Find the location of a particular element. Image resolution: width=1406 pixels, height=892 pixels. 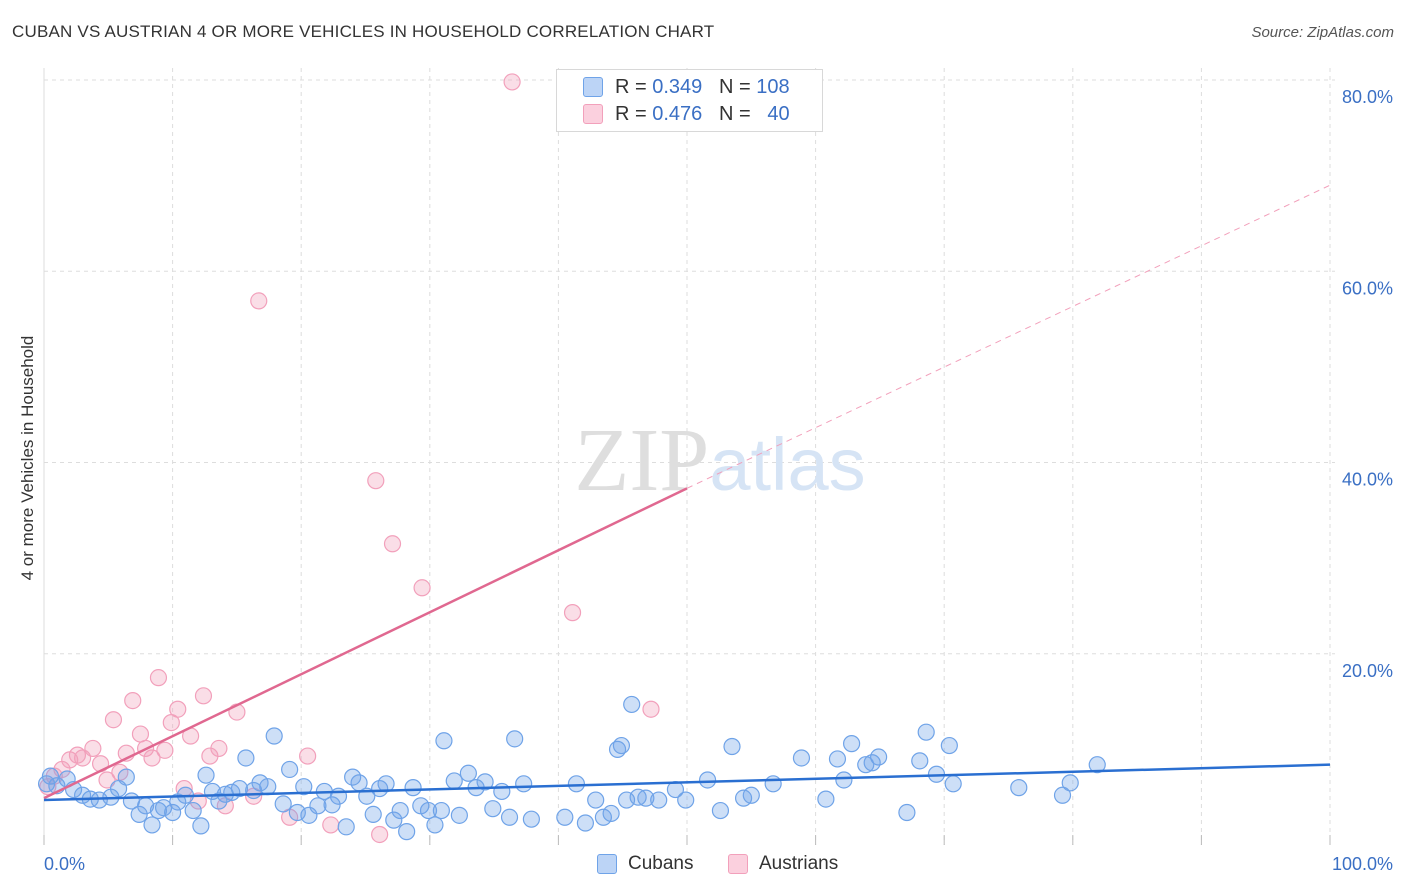

cubans-legend-swatch is located at coordinates (607, 864).